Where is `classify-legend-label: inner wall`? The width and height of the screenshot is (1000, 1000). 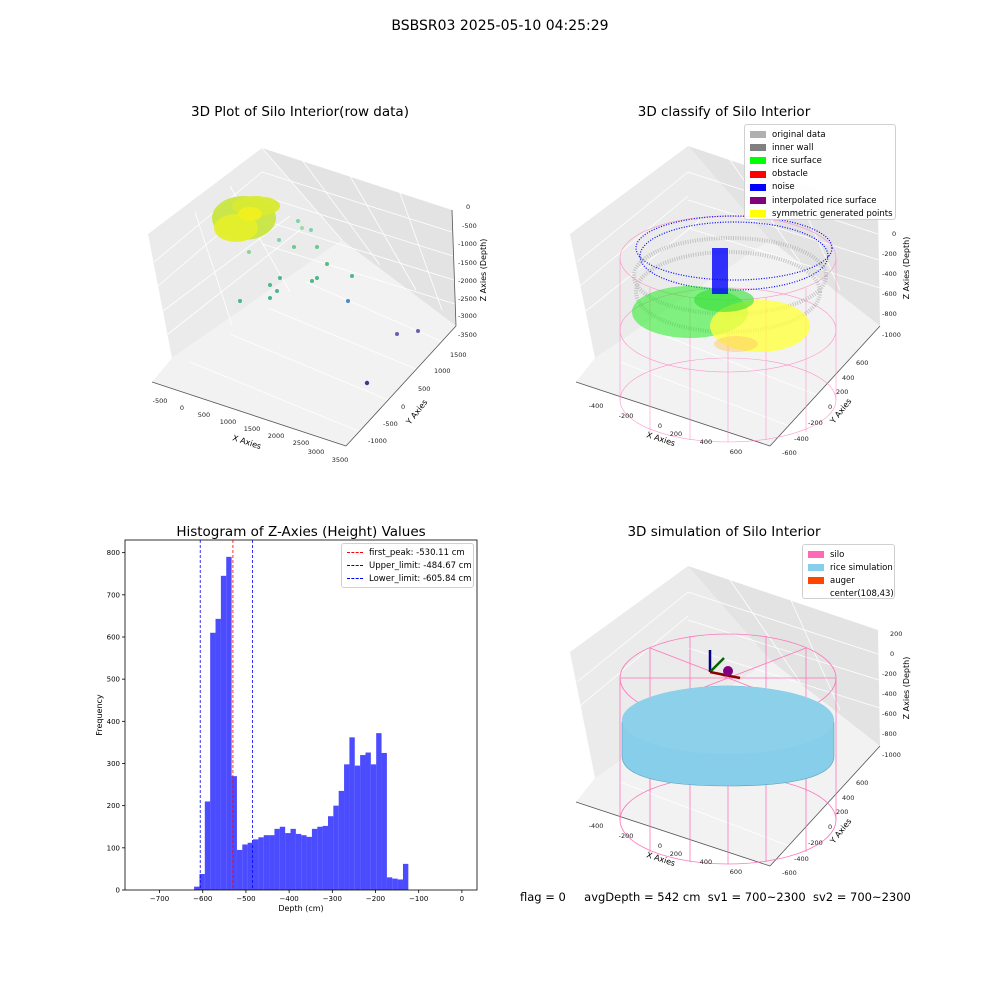 classify-legend-label: inner wall is located at coordinates (793, 147).